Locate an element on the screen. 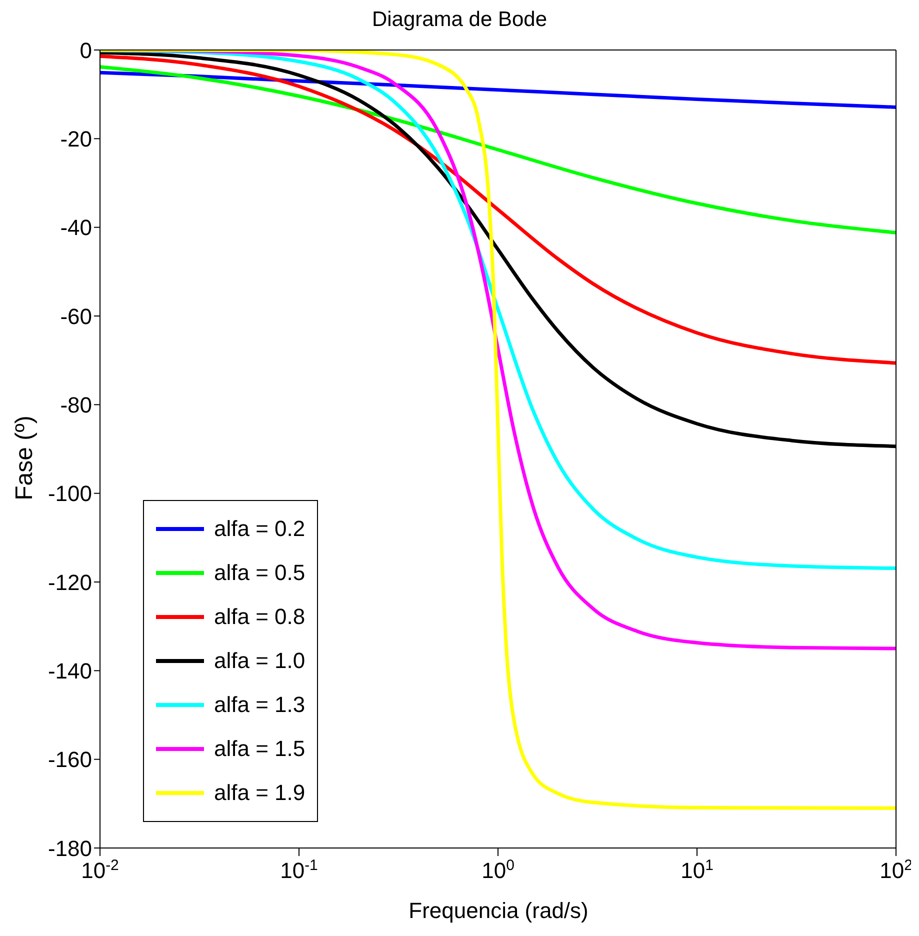 This screenshot has height=936, width=919. y-tick-label: -20 is located at coordinates (76, 139).